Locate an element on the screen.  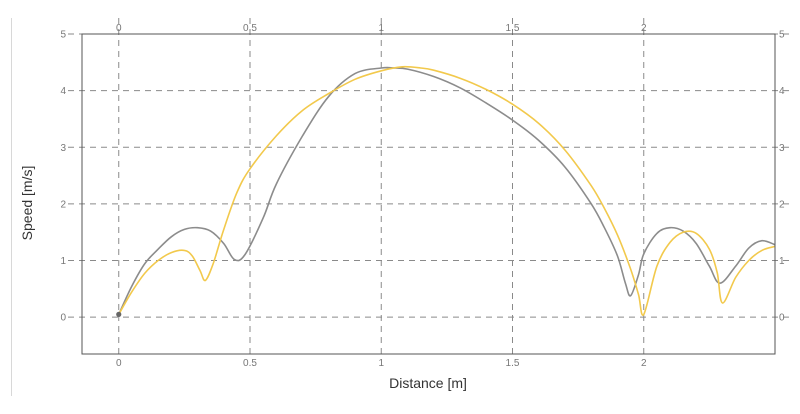
y-tick-label-left: 2 is located at coordinates (63, 204).